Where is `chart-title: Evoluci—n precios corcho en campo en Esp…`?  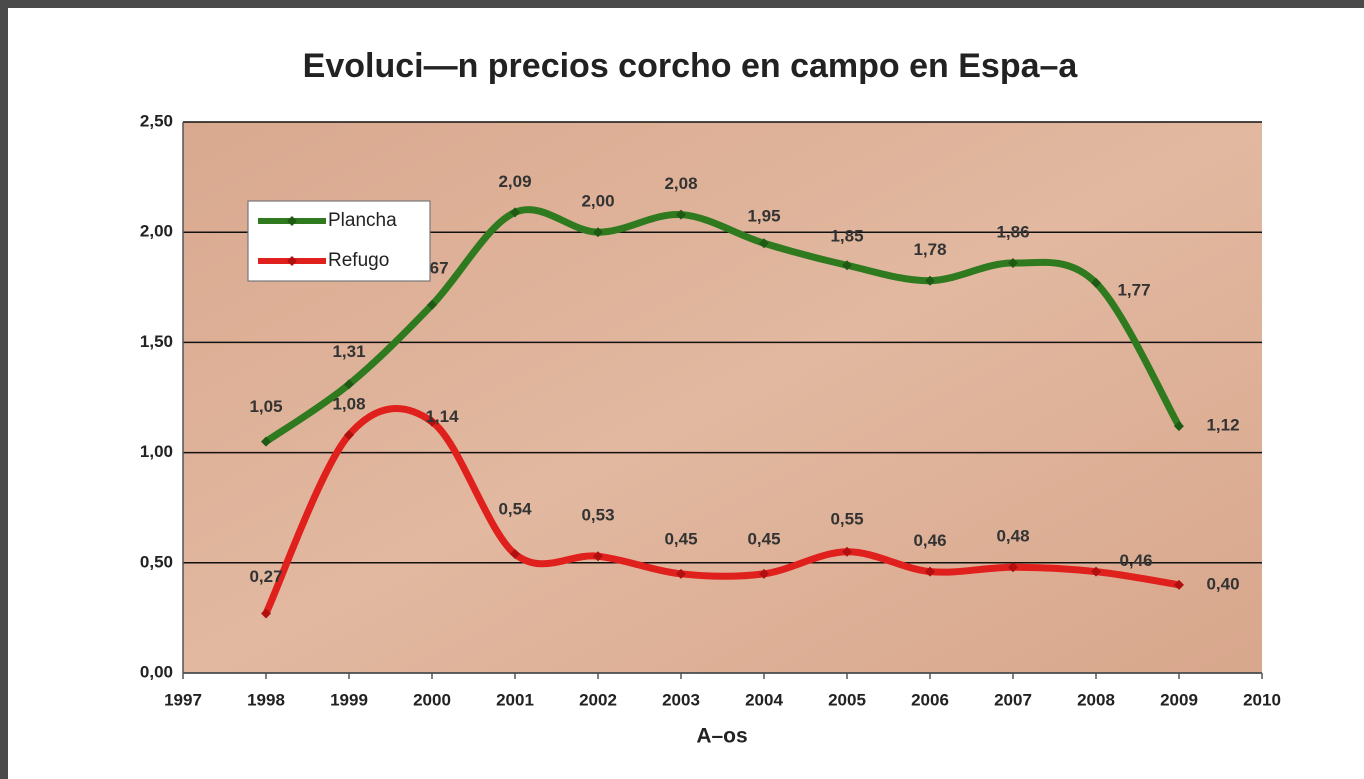
chart-title: Evoluci—n precios corcho en campo en Esp… is located at coordinates (691, 66).